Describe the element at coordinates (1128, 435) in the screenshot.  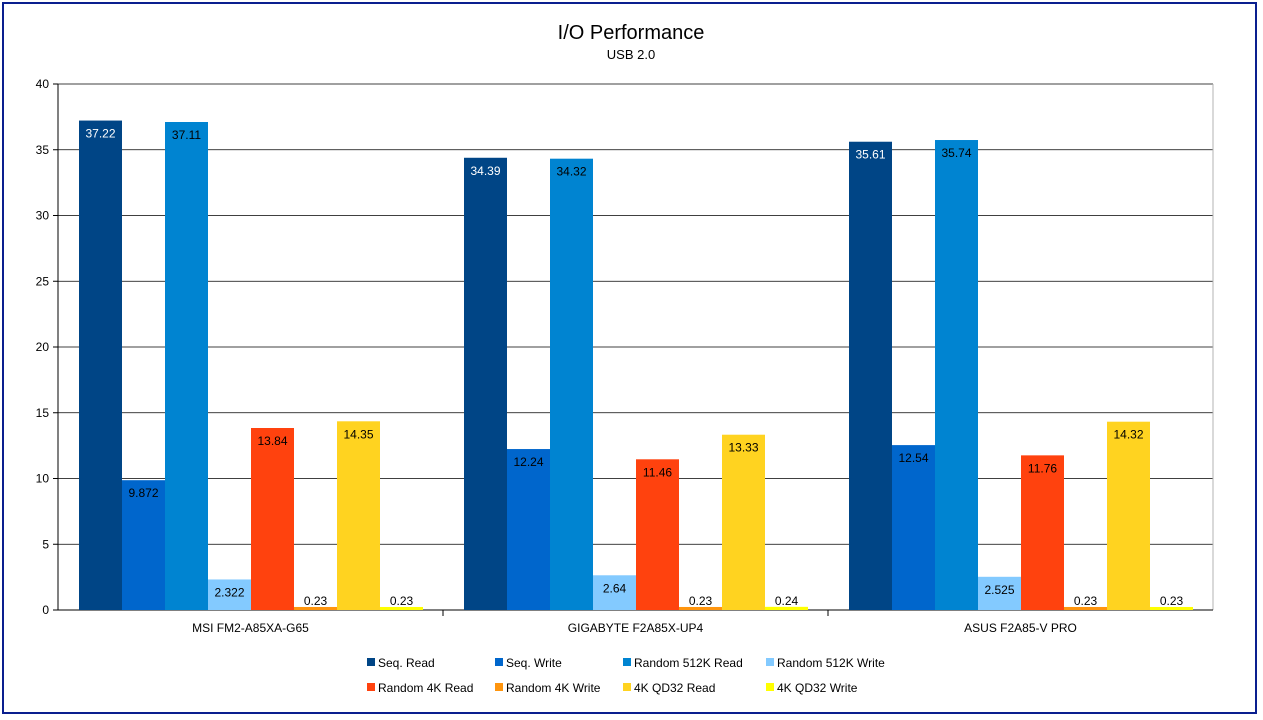
I see `data-label: 14.32` at that location.